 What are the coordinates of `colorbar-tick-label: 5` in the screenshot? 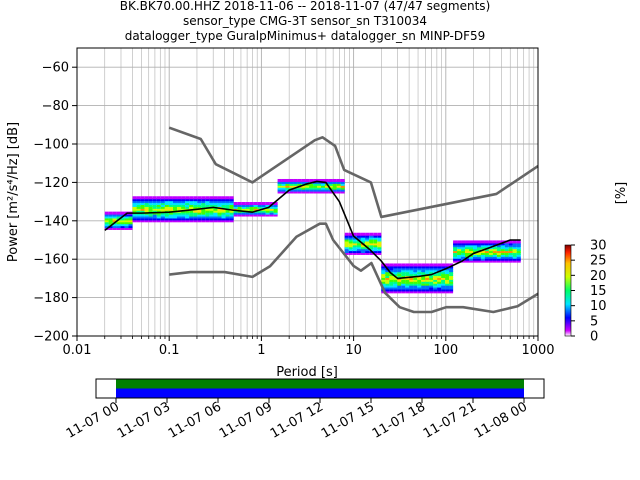 It's located at (594, 321).